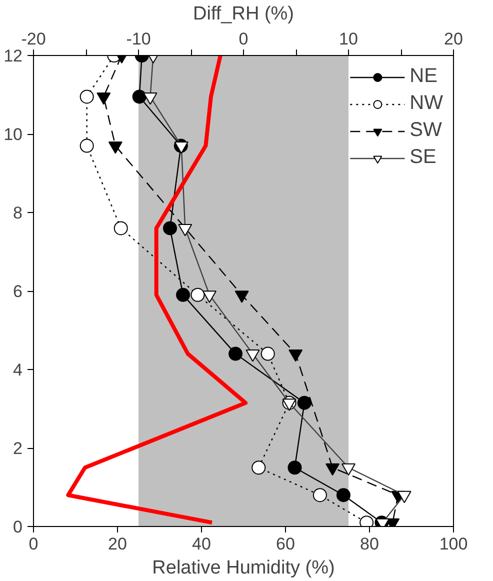 The width and height of the screenshot is (493, 581). What do you see at coordinates (243, 39) in the screenshot?
I see `x2-tick-label: 0` at bounding box center [243, 39].